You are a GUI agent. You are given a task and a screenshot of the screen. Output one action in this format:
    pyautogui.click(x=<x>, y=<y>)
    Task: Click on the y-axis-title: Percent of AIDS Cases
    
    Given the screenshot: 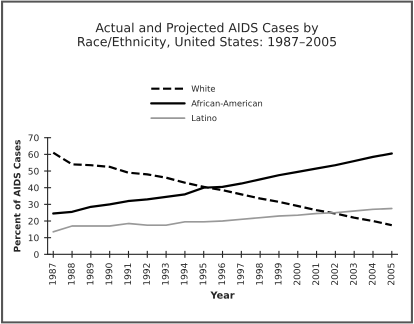 What is the action you would take?
    pyautogui.click(x=16, y=196)
    